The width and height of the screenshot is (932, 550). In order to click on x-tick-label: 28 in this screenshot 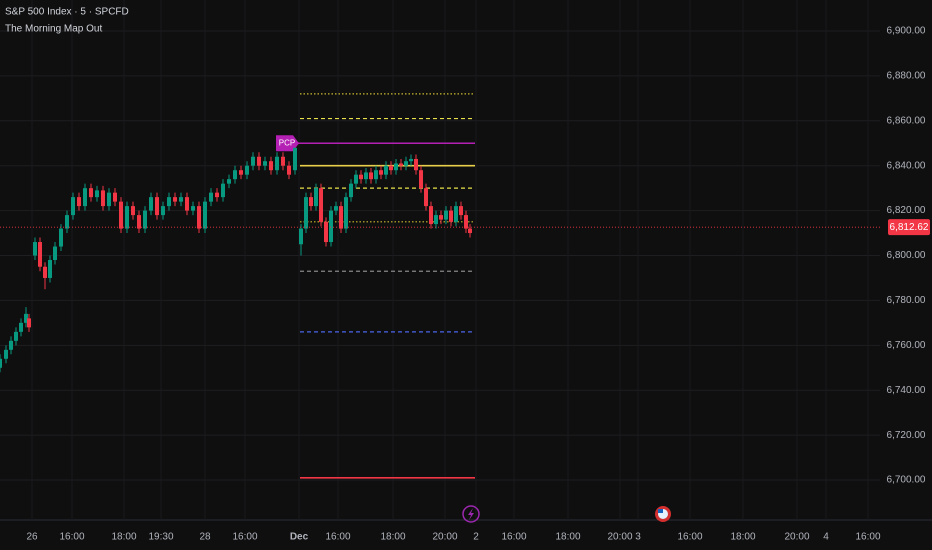, I will do `click(205, 537)`.